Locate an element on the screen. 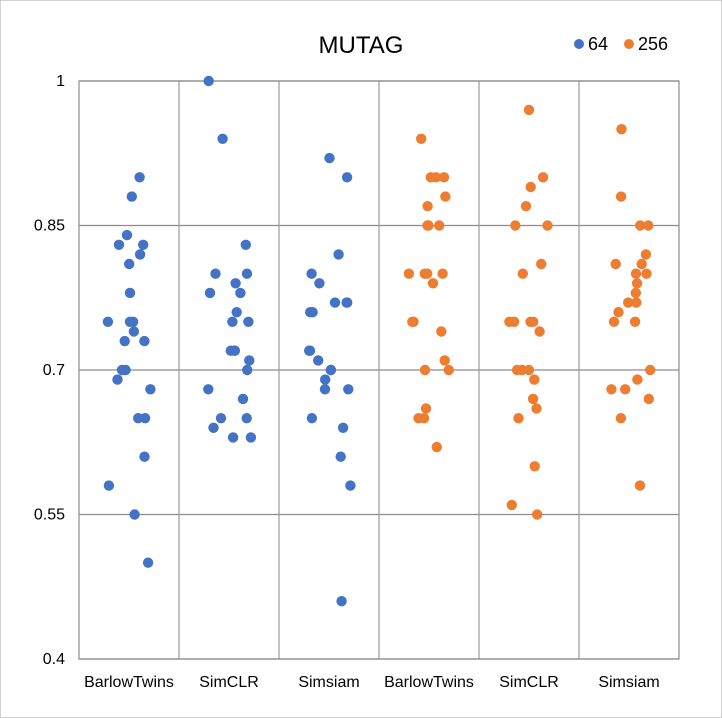 This screenshot has height=718, width=722. legend-label: 256 is located at coordinates (653, 44).